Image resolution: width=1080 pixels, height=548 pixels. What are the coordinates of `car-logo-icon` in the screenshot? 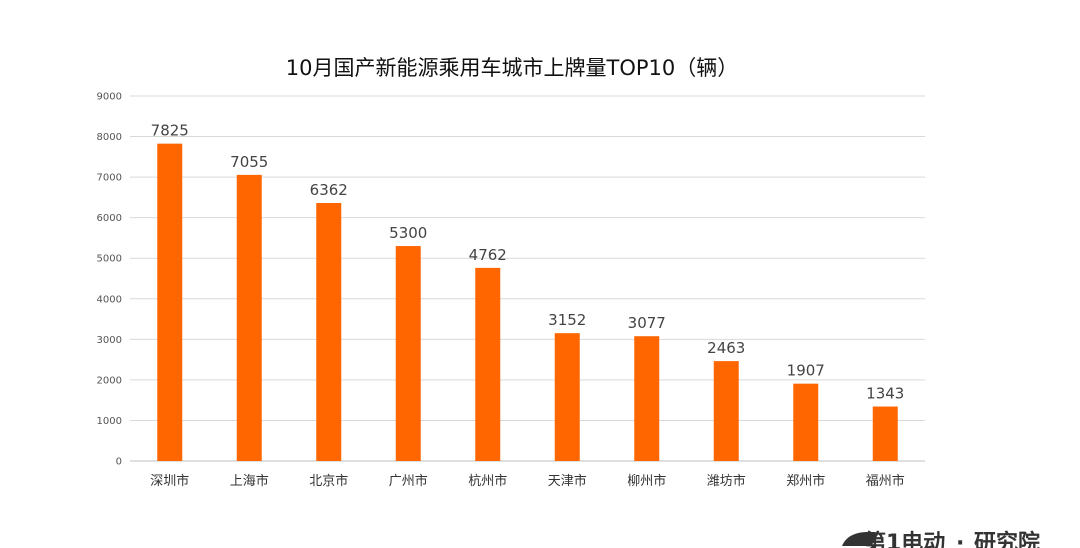 It's located at (859, 539).